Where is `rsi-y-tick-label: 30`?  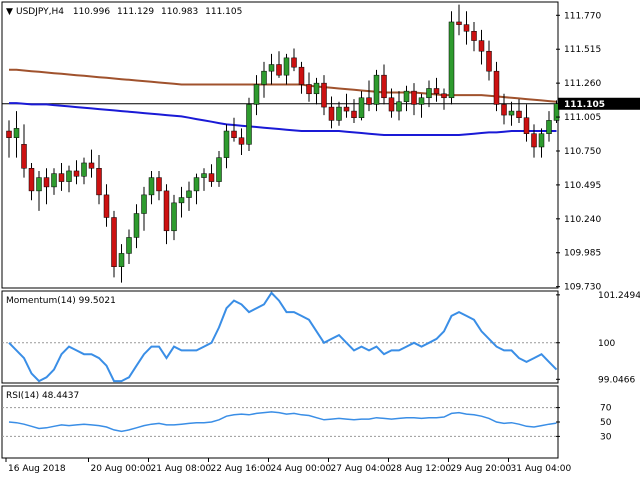 rsi-y-tick-label: 30 is located at coordinates (606, 437).